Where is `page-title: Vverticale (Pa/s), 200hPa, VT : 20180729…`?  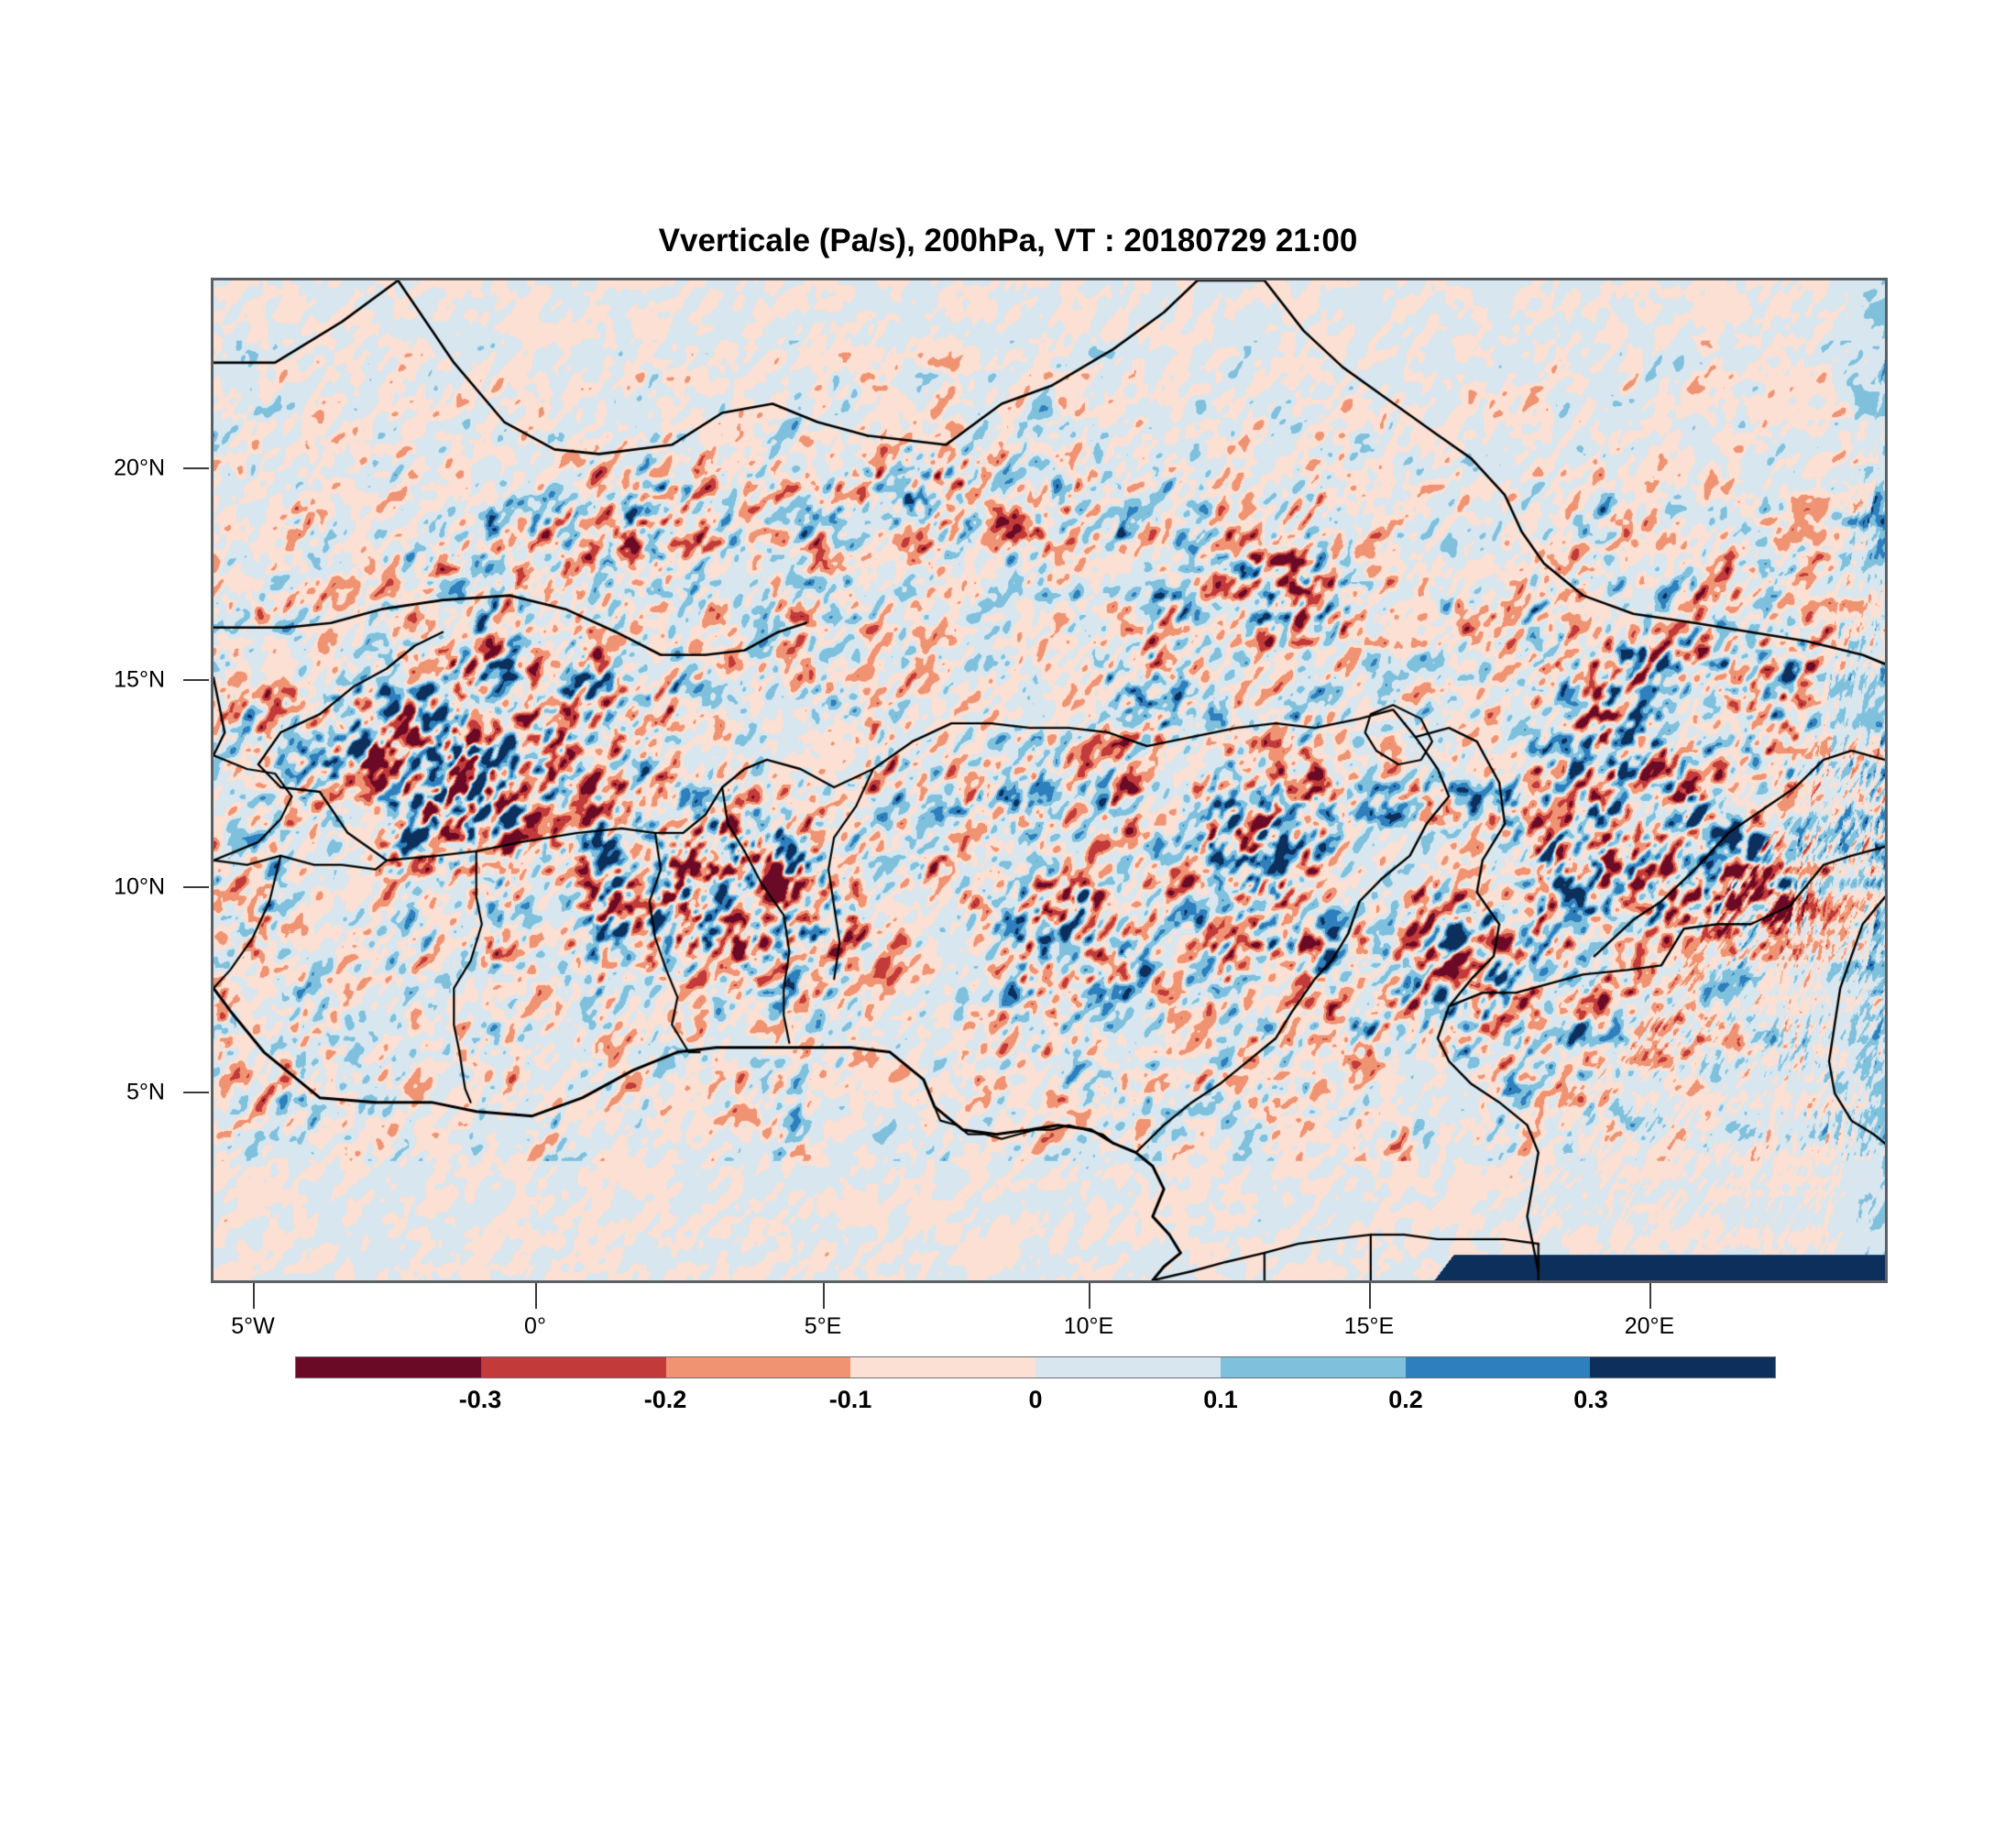
page-title: Vverticale (Pa/s), 200hPa, VT : 20180729… is located at coordinates (1008, 240).